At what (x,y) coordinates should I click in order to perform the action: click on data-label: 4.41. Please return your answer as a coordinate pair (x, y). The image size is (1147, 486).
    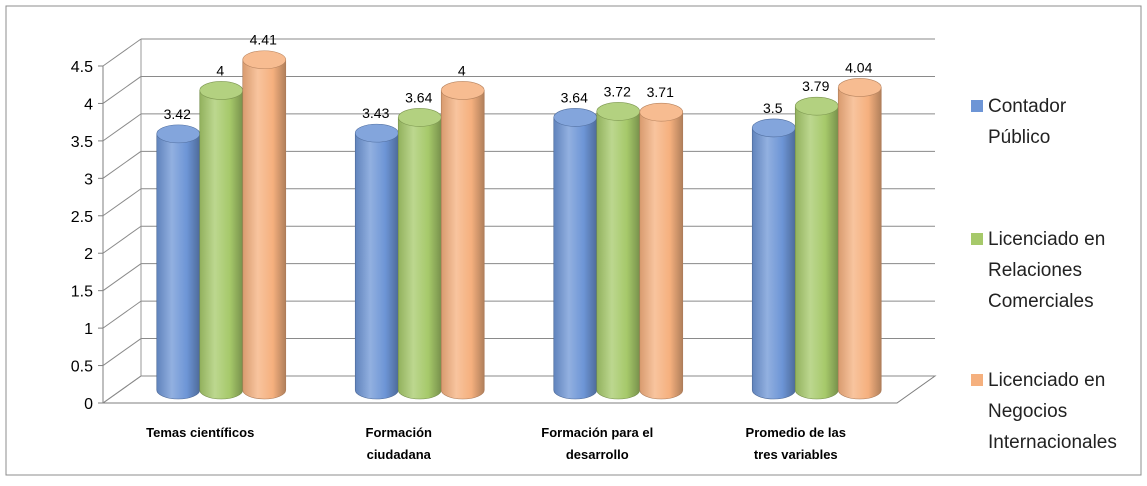
    Looking at the image, I should click on (263, 40).